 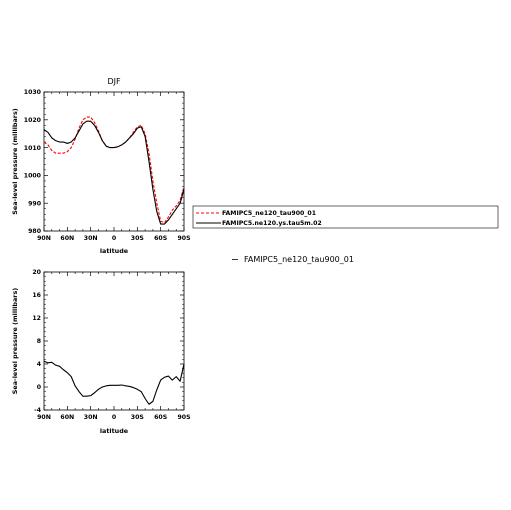 I want to click on y-tick-label: 1010, so click(x=33, y=148).